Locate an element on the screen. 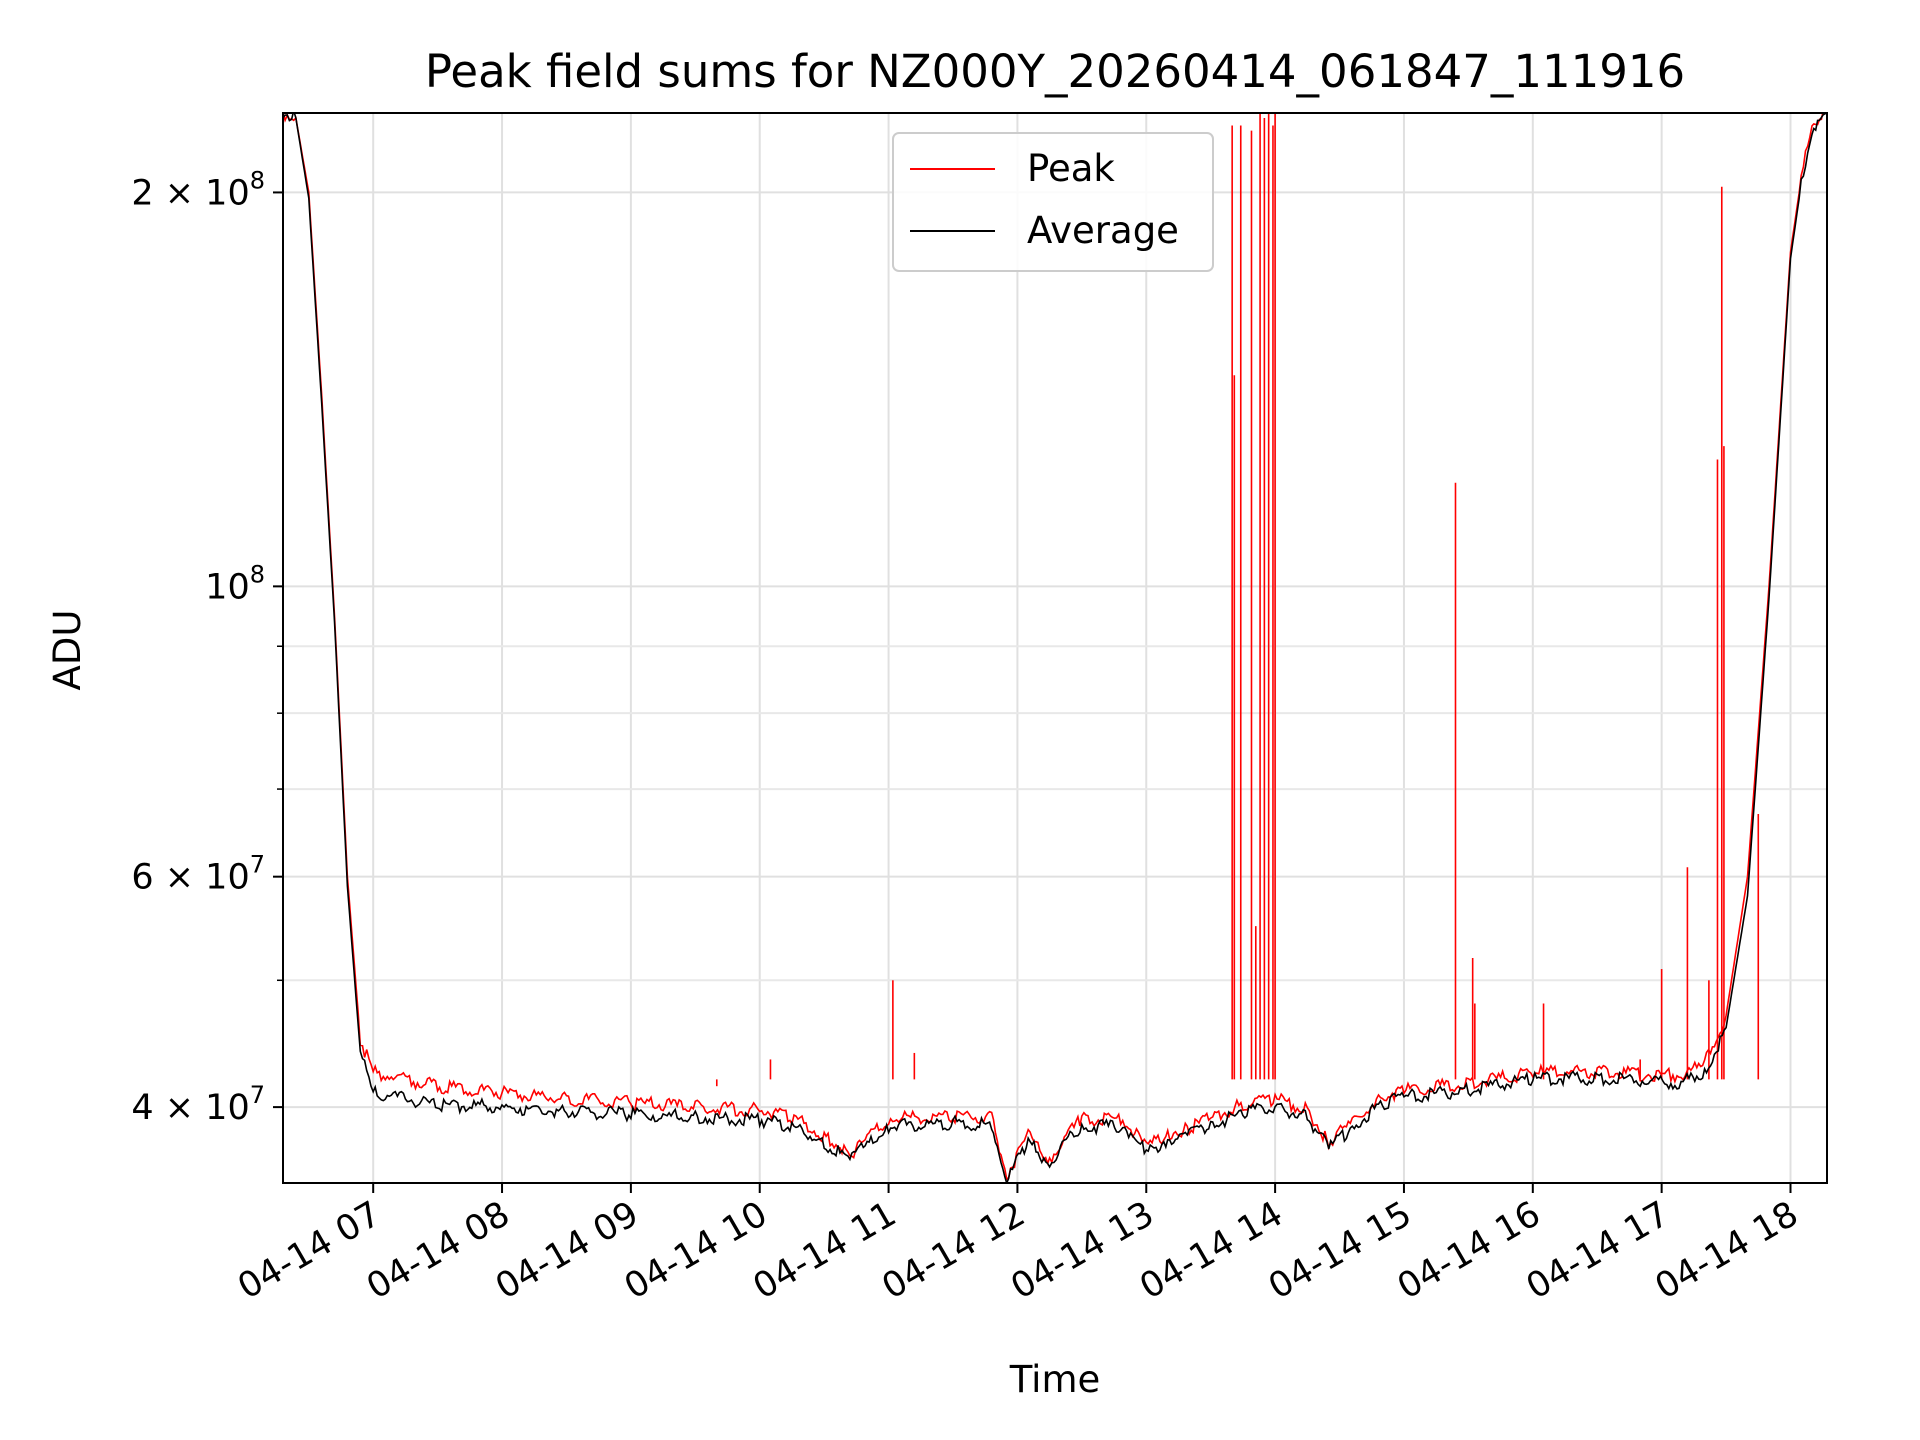 The height and width of the screenshot is (1440, 1920). x-axis-label: Time is located at coordinates (1055, 1379).